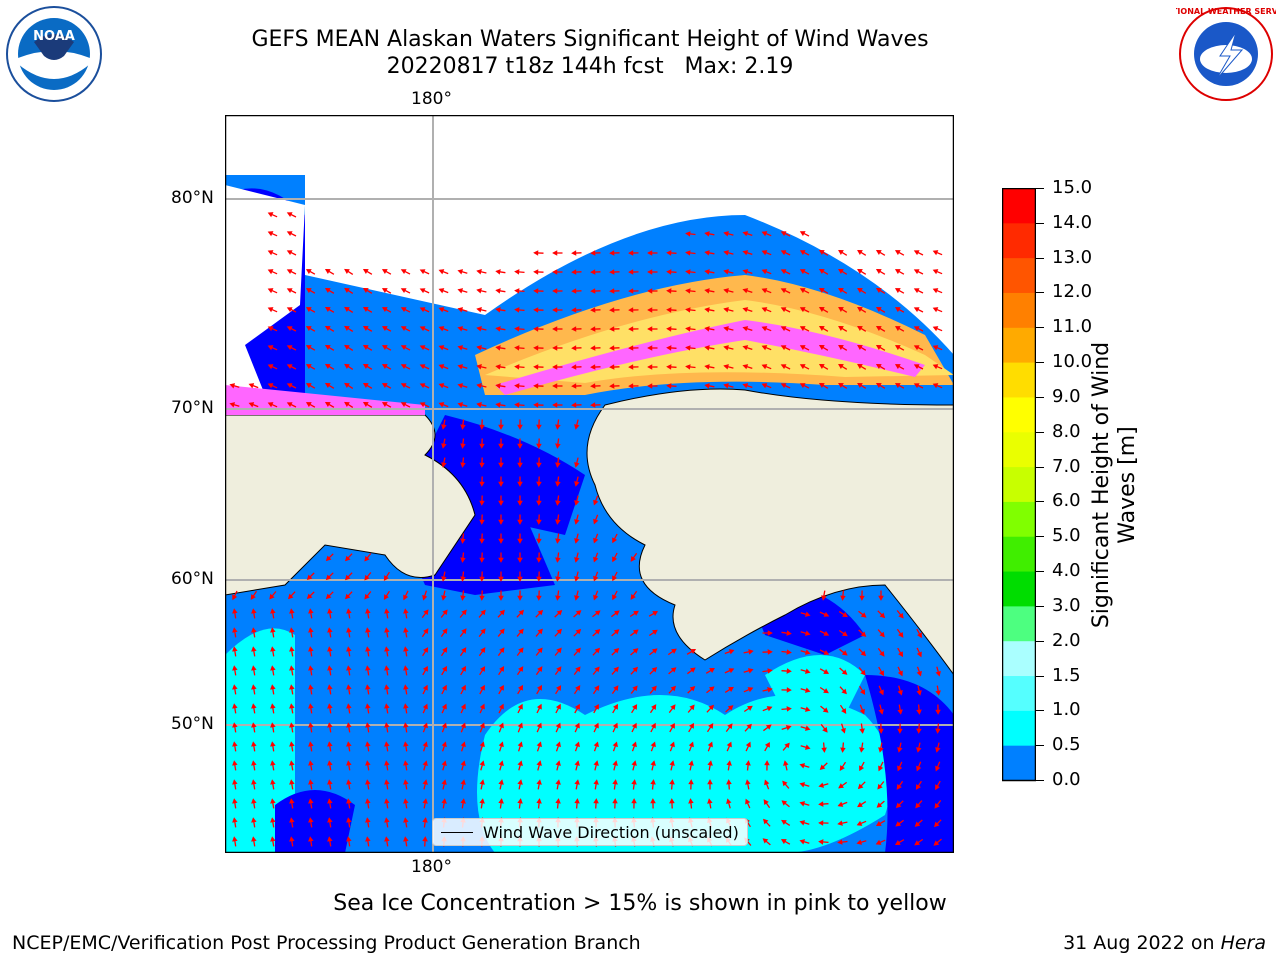 This screenshot has height=960, width=1280. What do you see at coordinates (1019, 415) in the screenshot?
I see `colorbar-cell` at bounding box center [1019, 415].